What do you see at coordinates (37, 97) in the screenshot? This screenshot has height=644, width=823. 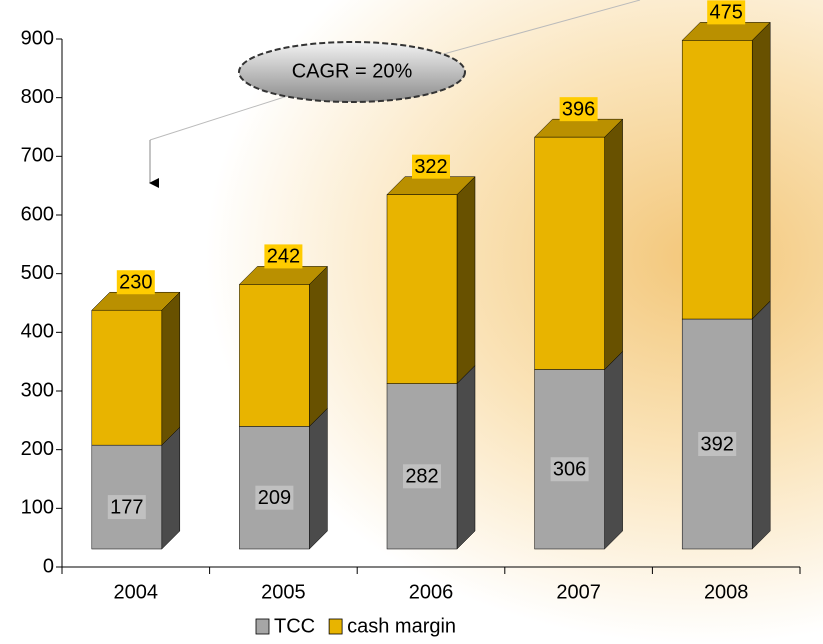 I see `y-tick-label: 800` at bounding box center [37, 97].